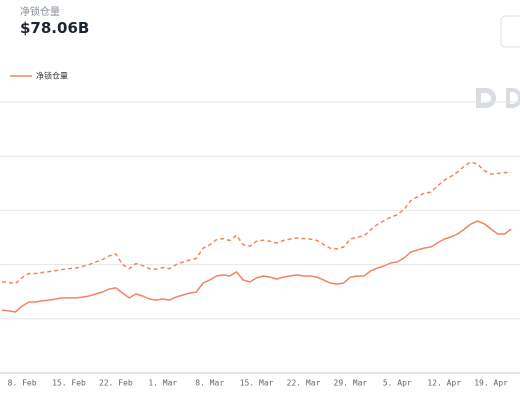 Image resolution: width=520 pixels, height=400 pixels. What do you see at coordinates (397, 383) in the screenshot?
I see `x-tick-label: 5. Apr` at bounding box center [397, 383].